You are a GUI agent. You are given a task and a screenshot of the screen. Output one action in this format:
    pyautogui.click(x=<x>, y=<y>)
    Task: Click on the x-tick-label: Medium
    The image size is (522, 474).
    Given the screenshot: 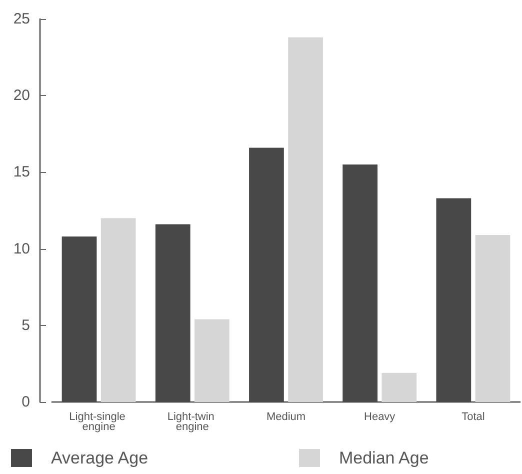 What is the action you would take?
    pyautogui.click(x=286, y=417)
    